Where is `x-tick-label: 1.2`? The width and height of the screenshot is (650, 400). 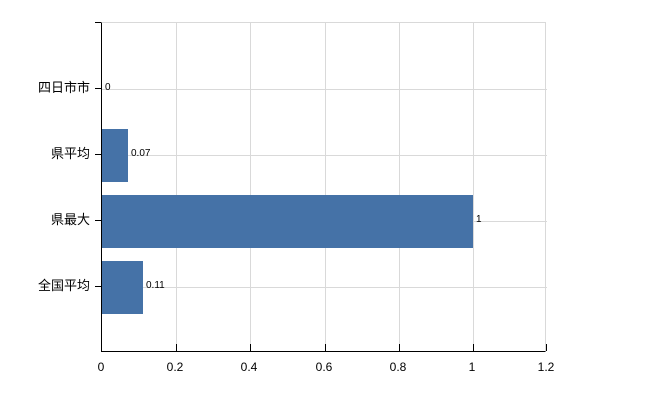
x-tick-label: 1.2 is located at coordinates (546, 367).